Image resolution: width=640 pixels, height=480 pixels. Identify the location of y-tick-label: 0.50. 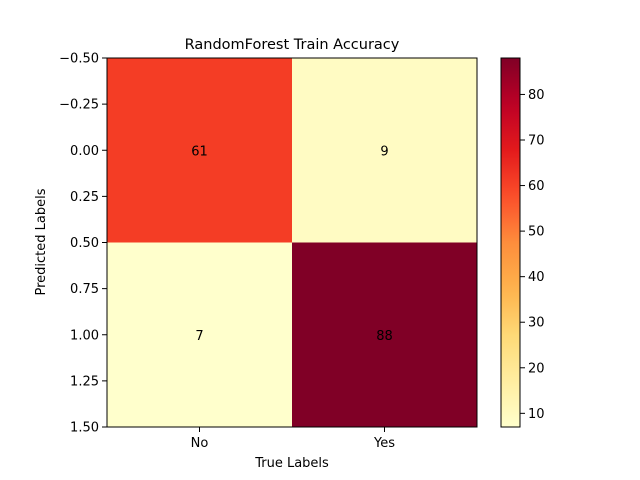
(84, 243).